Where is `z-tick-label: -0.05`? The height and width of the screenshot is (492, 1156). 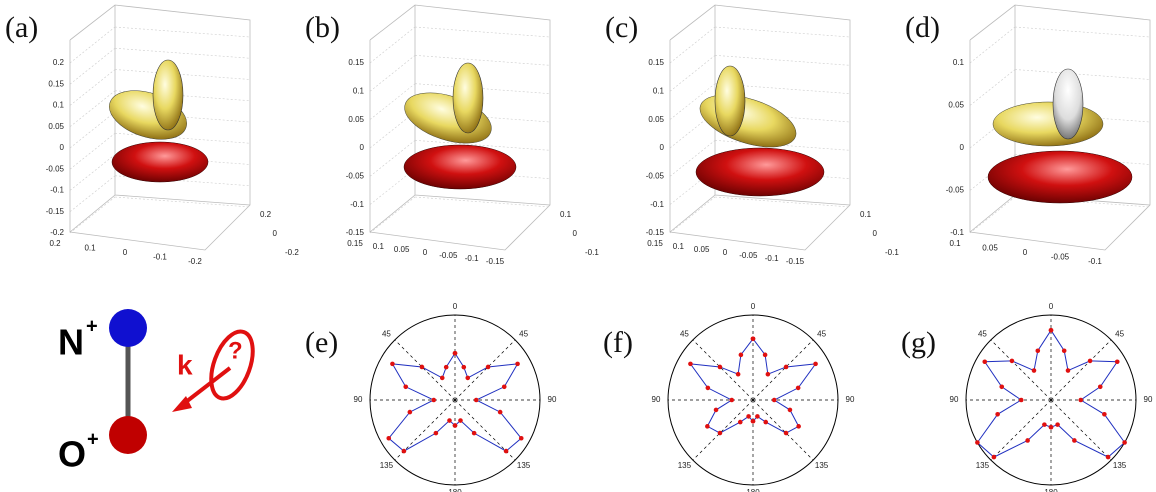 z-tick-label: -0.05 is located at coordinates (655, 175).